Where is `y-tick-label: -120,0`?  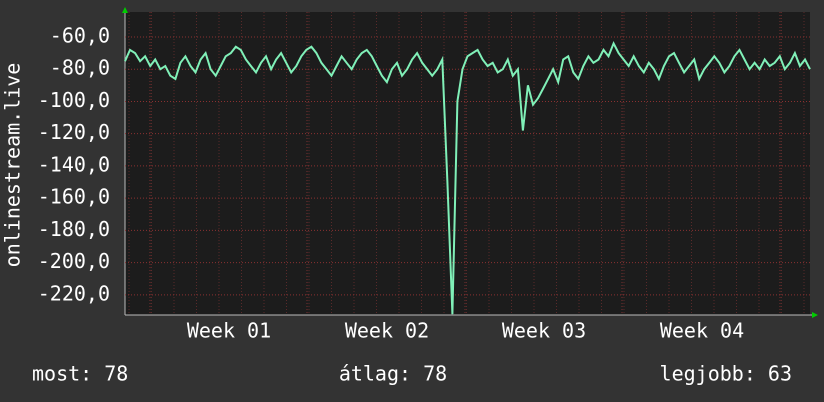
y-tick-label: -120,0 is located at coordinates (74, 132).